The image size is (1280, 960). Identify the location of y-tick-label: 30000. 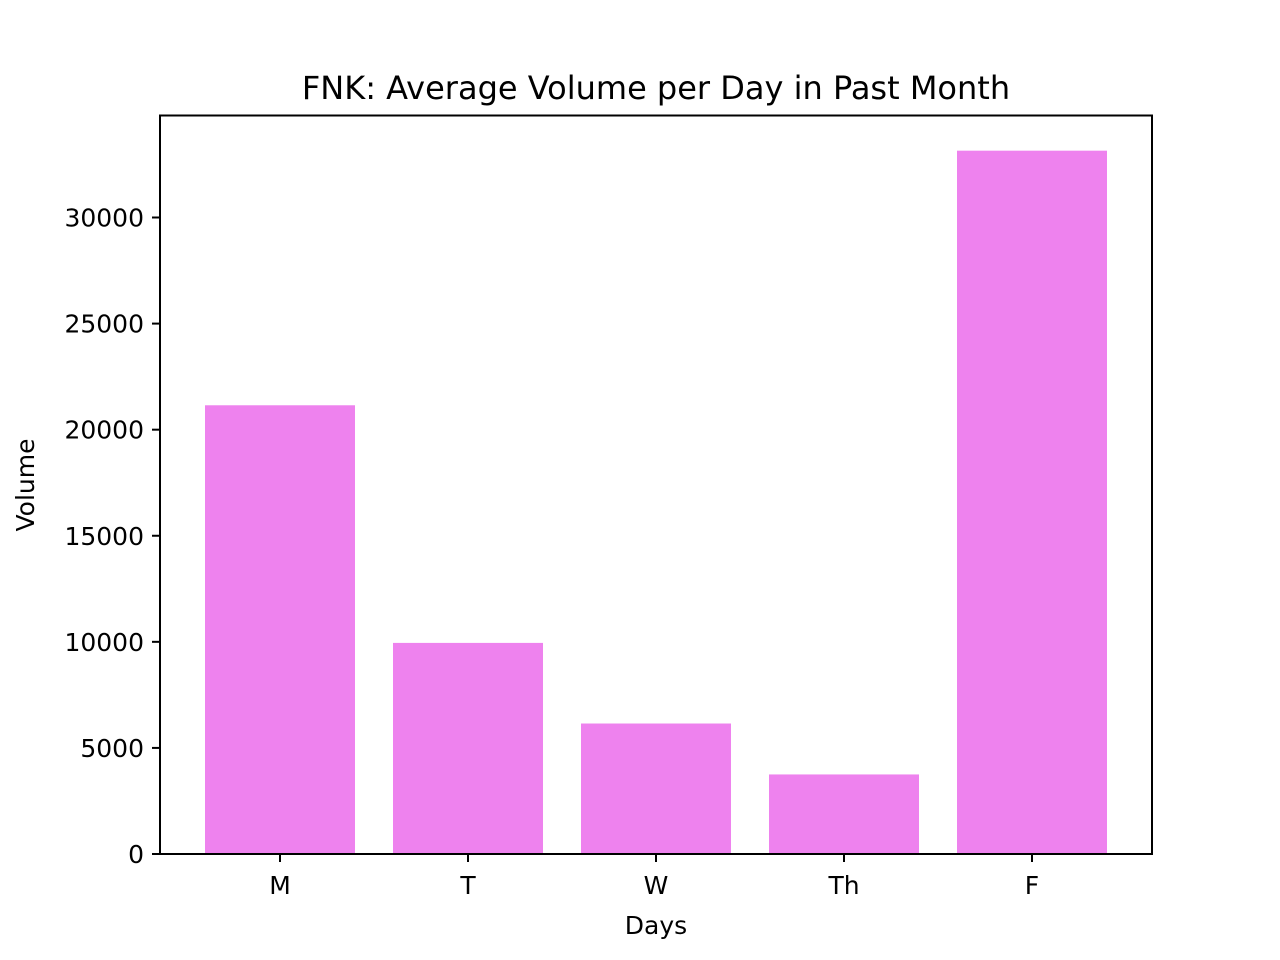
(104, 218).